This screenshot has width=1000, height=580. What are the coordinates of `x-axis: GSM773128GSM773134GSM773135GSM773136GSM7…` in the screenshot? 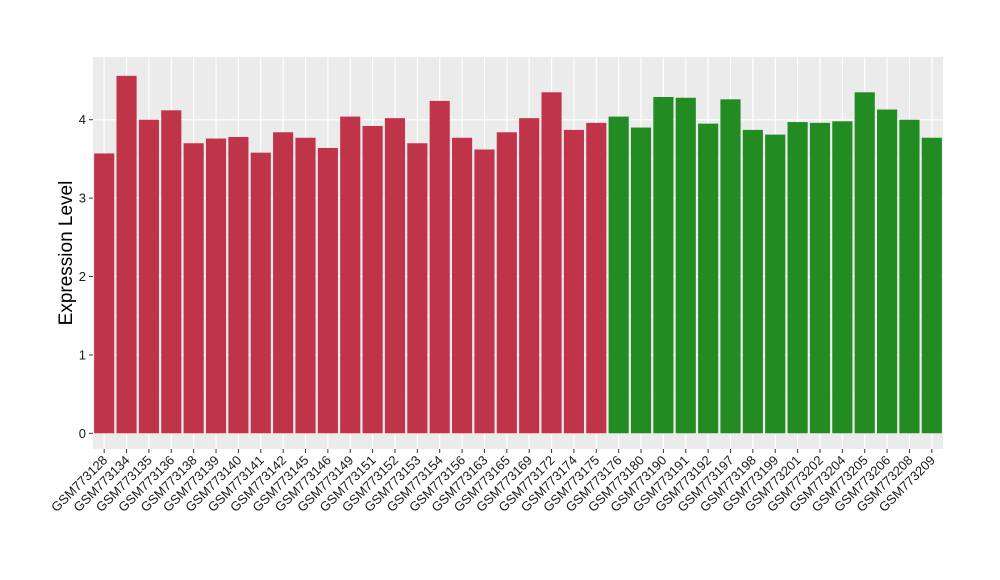 It's located at (493, 482).